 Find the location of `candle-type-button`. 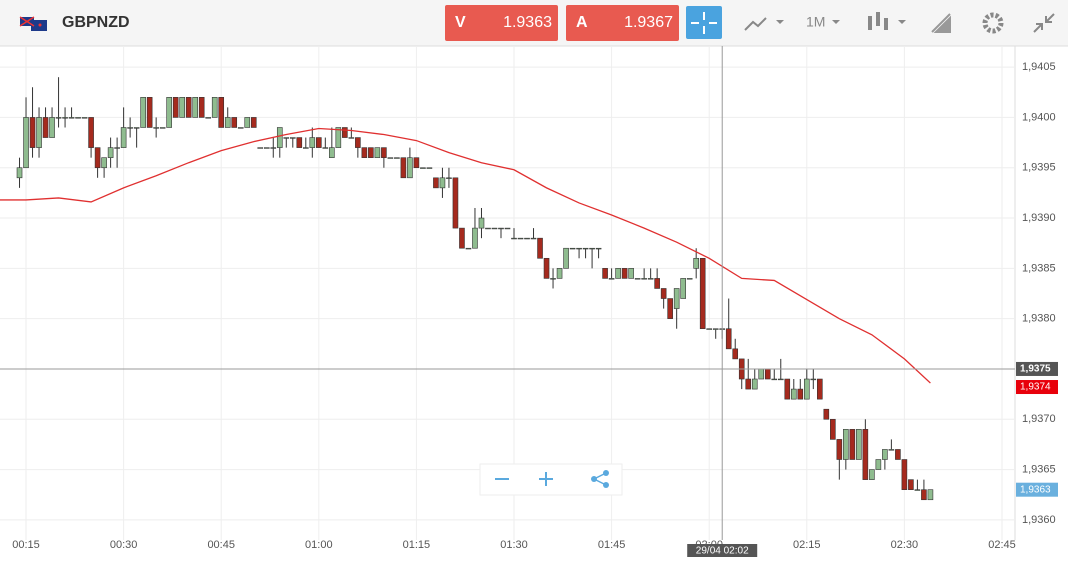

candle-type-button is located at coordinates (887, 21).